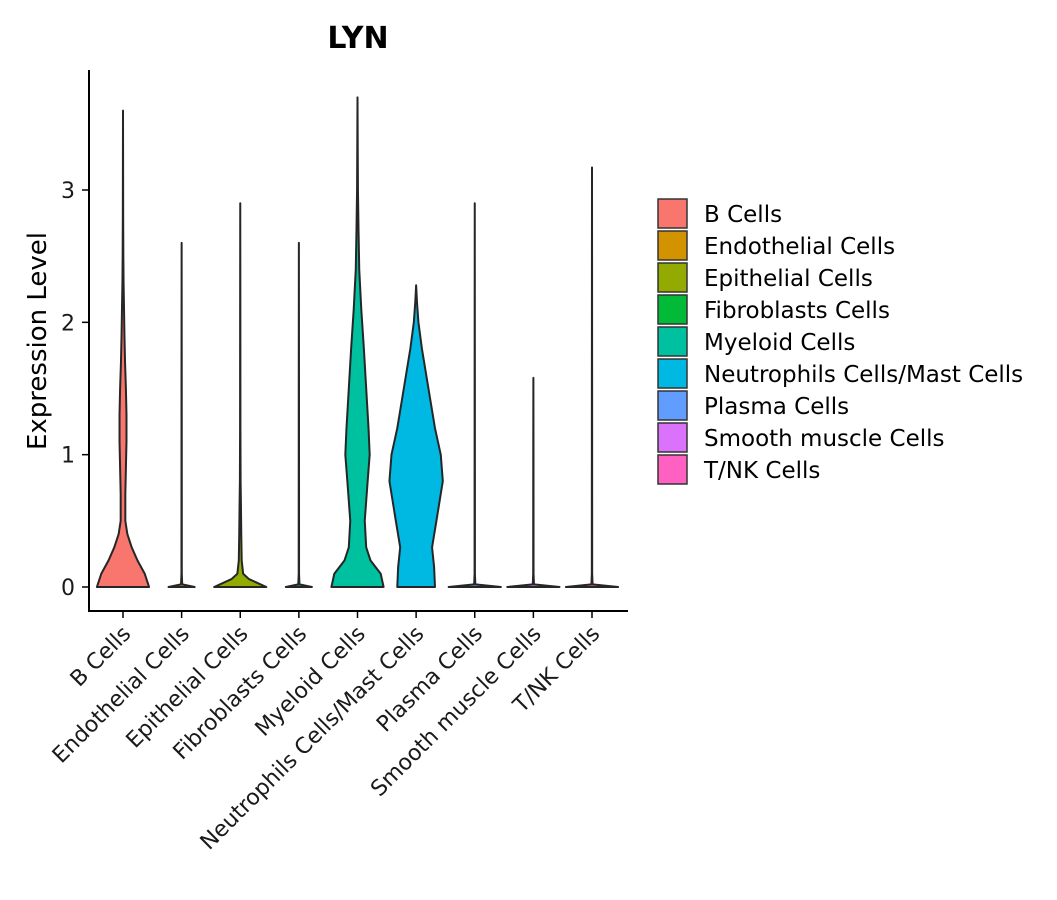 The width and height of the screenshot is (1057, 900). What do you see at coordinates (298, 414) in the screenshot?
I see `violin-fibroblasts-cells` at bounding box center [298, 414].